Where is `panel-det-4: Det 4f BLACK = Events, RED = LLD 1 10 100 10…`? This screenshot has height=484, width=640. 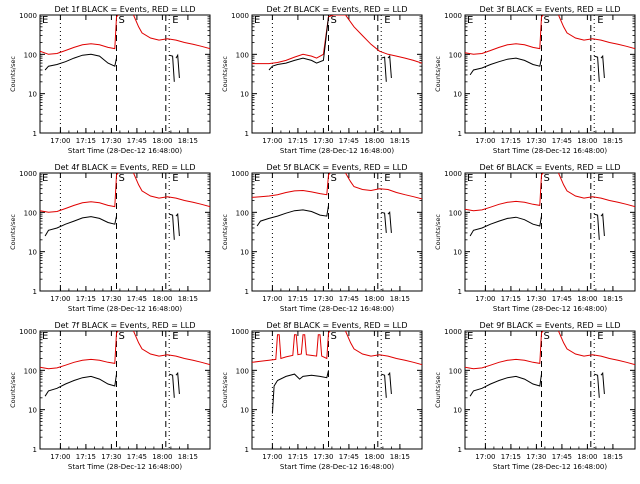 panel-det-4: Det 4f BLACK = Events, RED = LLD 1 10 100 10… is located at coordinates (110, 238).